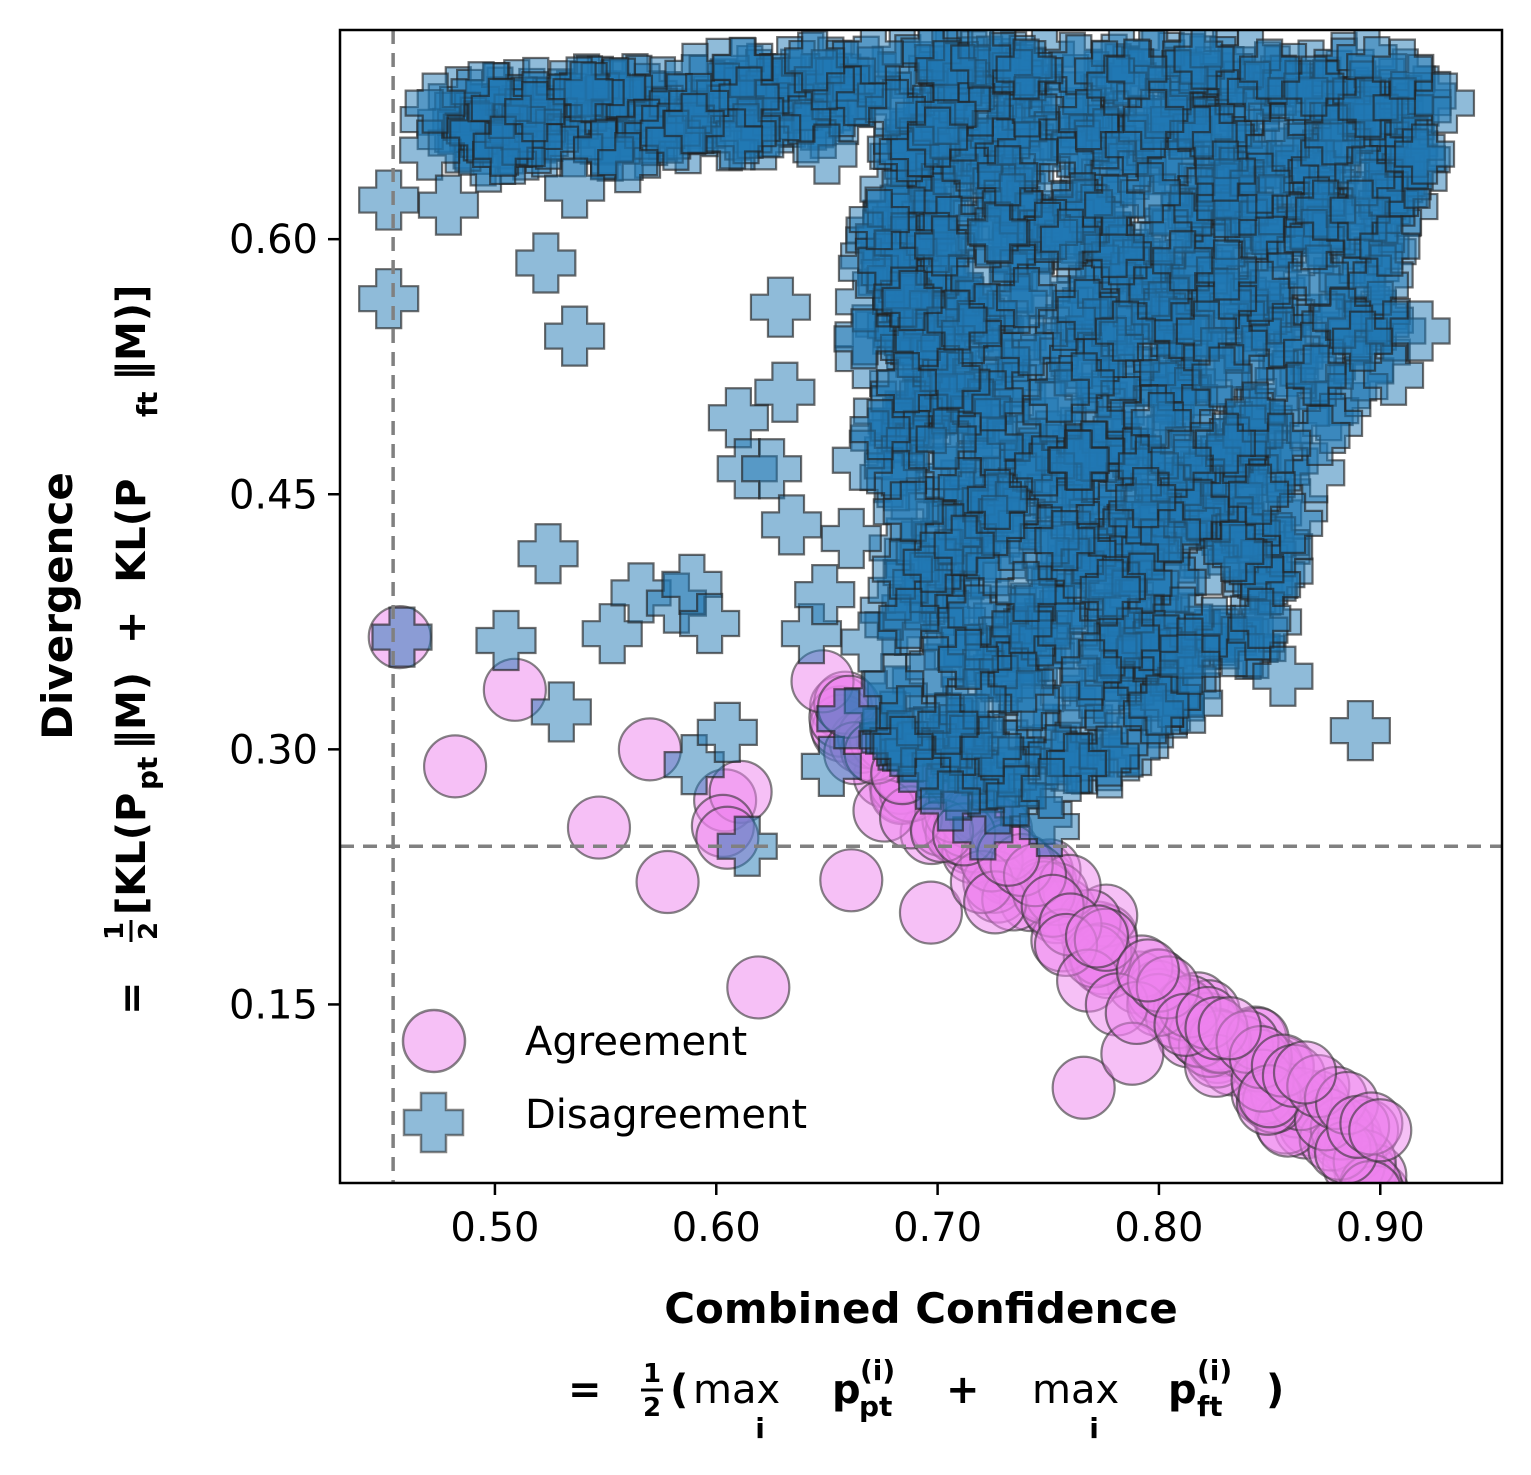 The width and height of the screenshot is (1531, 1475). What do you see at coordinates (132, 614) in the screenshot?
I see `y-formula-mid: ‖M) + KL(P` at bounding box center [132, 614].